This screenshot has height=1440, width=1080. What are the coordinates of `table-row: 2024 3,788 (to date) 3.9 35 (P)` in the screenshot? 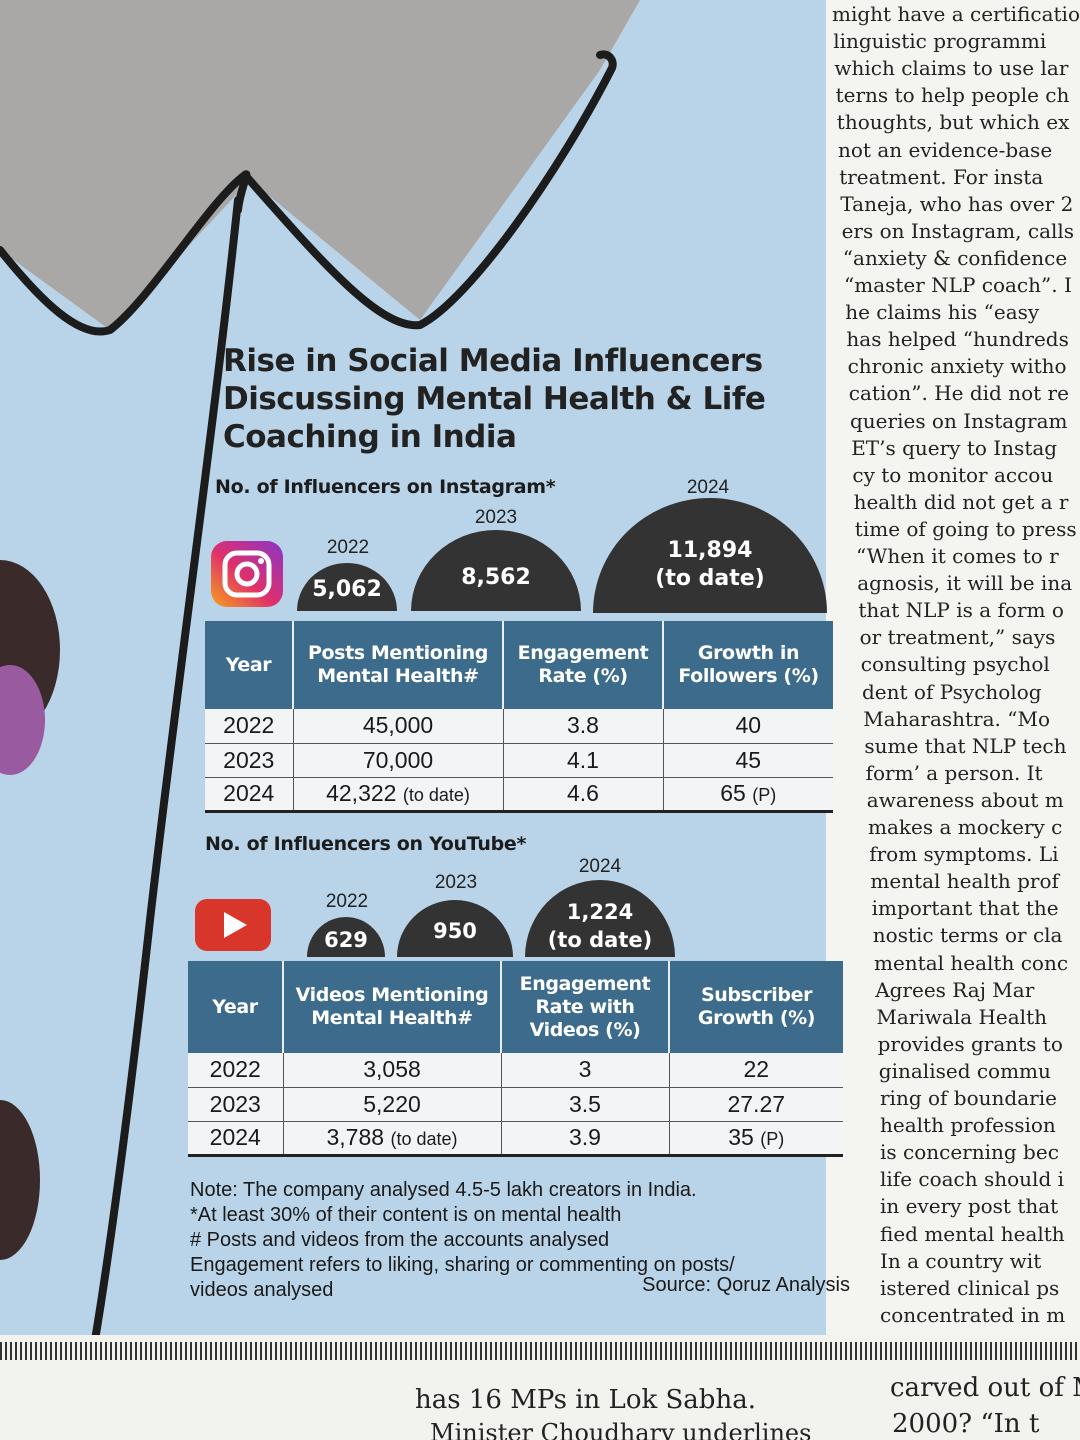 It's located at (515, 1139).